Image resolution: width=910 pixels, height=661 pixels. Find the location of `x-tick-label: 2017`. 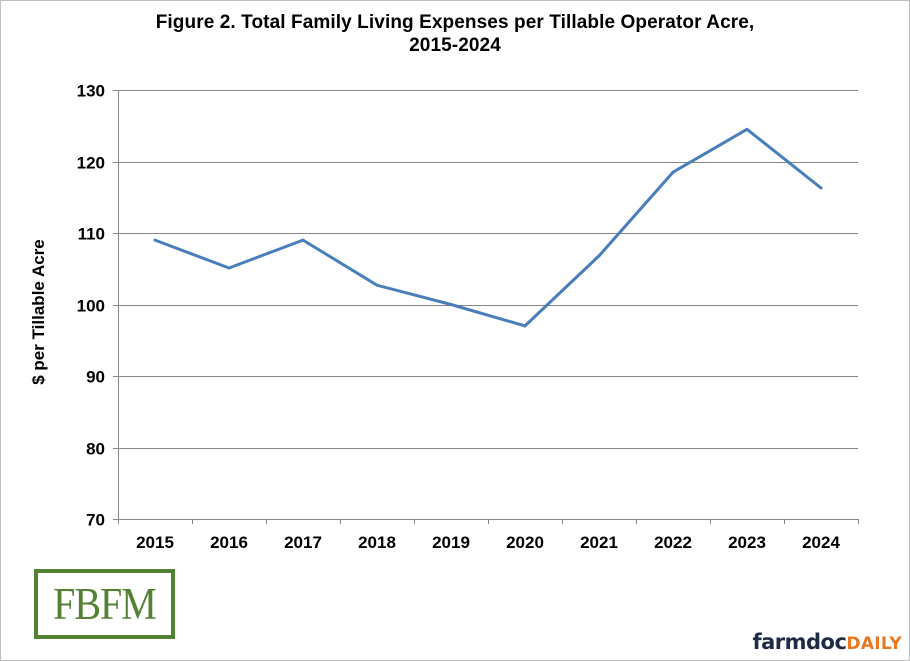

x-tick-label: 2017 is located at coordinates (303, 542).